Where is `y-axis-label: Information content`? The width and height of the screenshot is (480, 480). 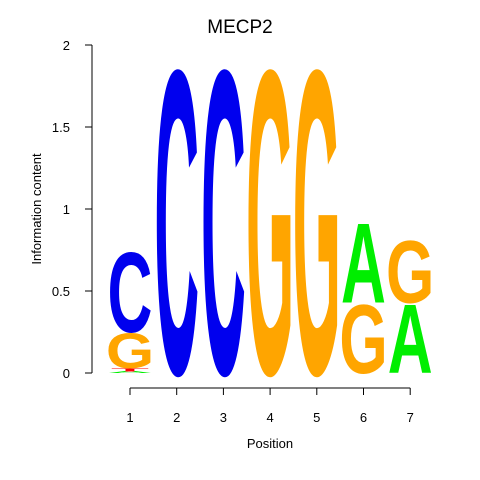 y-axis-label: Information content is located at coordinates (36, 209).